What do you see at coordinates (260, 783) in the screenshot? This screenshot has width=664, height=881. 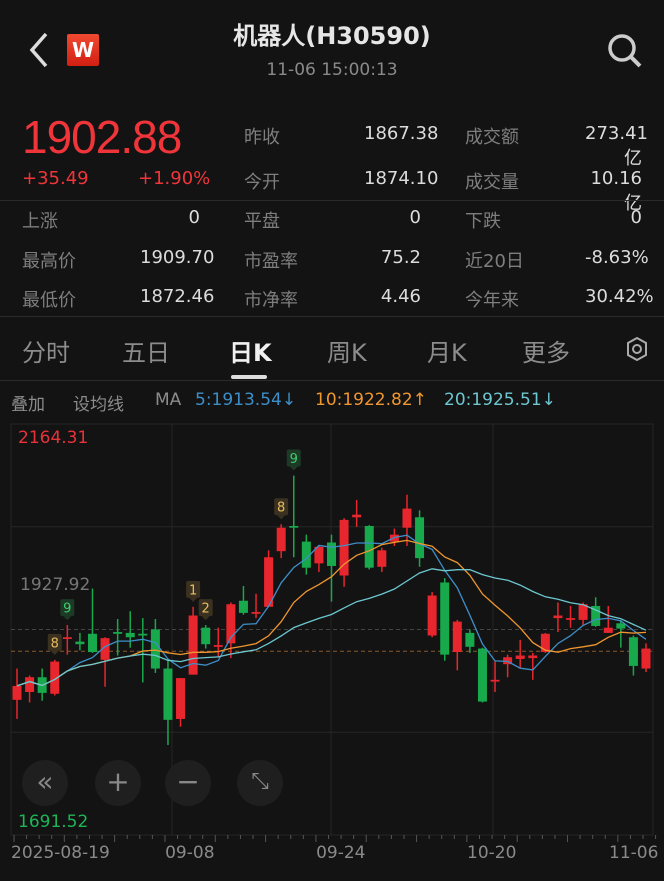 I see `fullscreen-button: ⤡` at bounding box center [260, 783].